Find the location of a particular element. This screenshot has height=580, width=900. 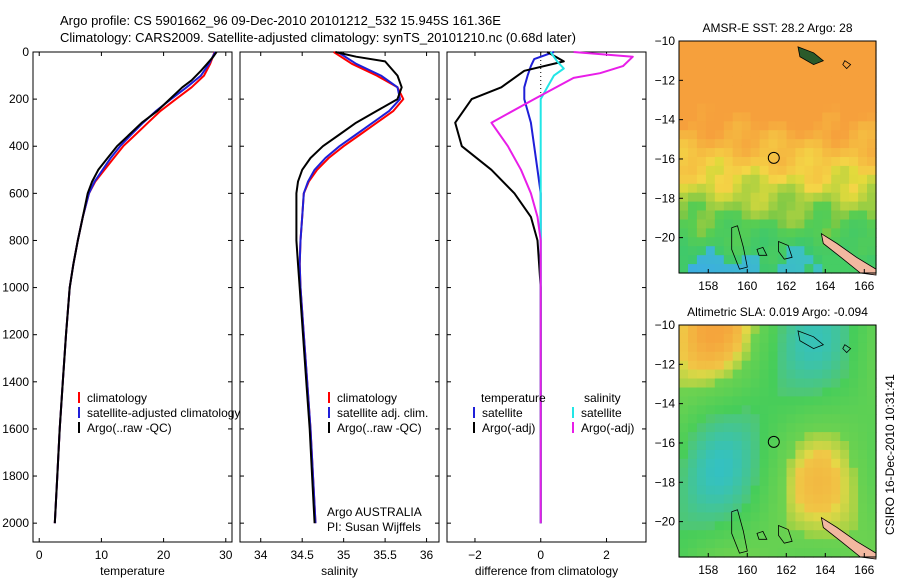

coastline is located at coordinates (762, 535).